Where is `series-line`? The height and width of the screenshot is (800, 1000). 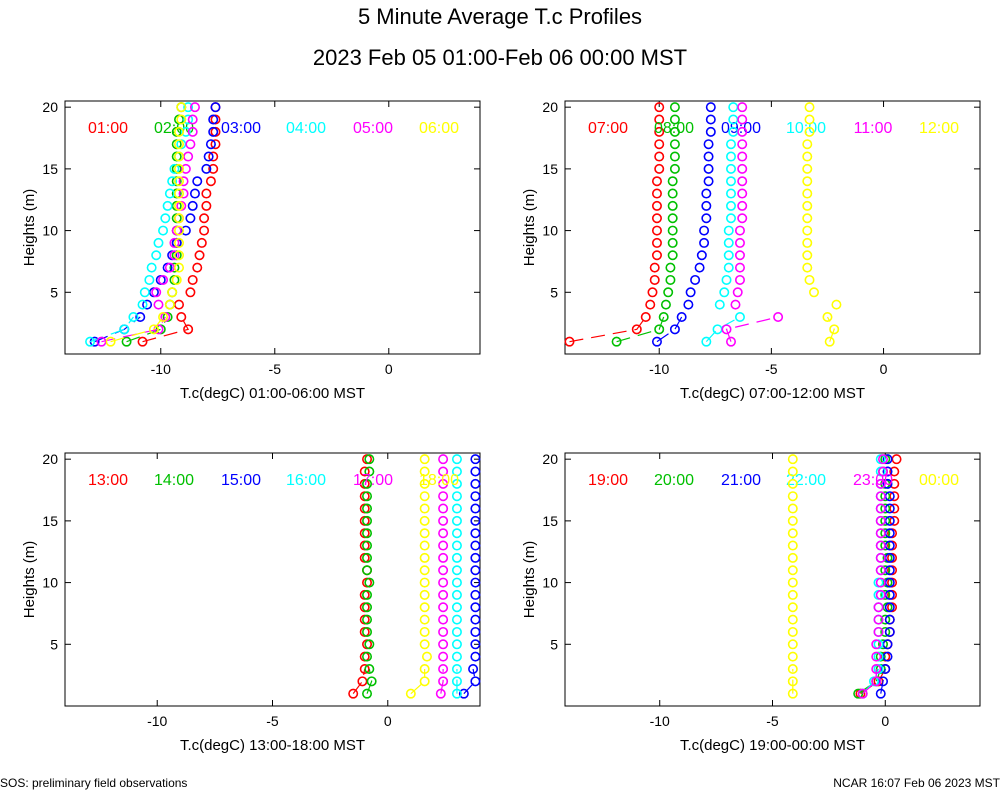 series-line is located at coordinates (723, 329).